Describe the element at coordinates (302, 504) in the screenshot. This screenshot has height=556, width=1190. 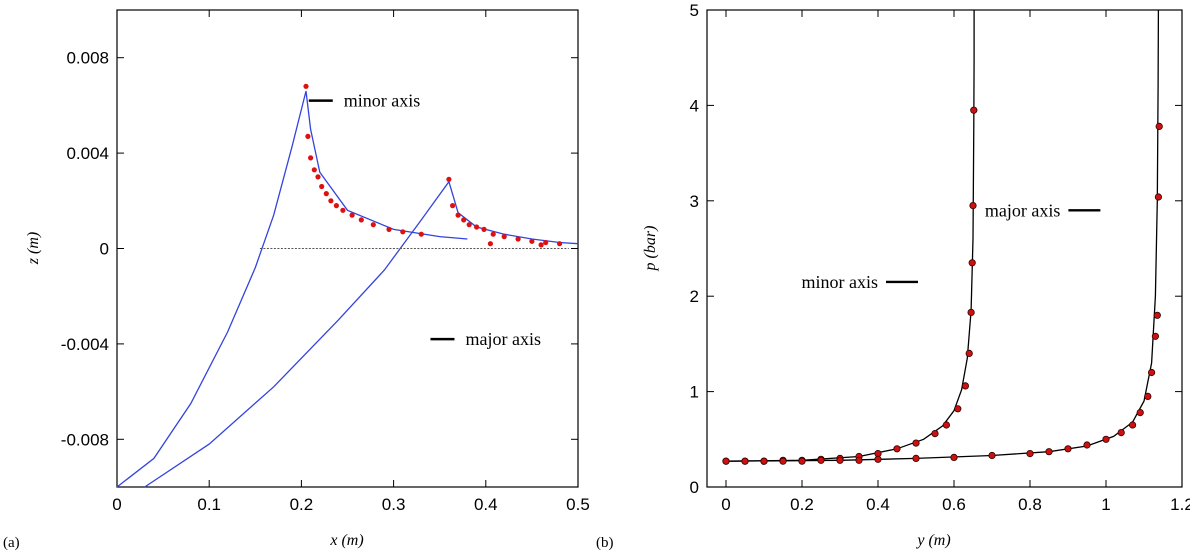
I see `panel-a-x-tick-label: 0.2` at that location.